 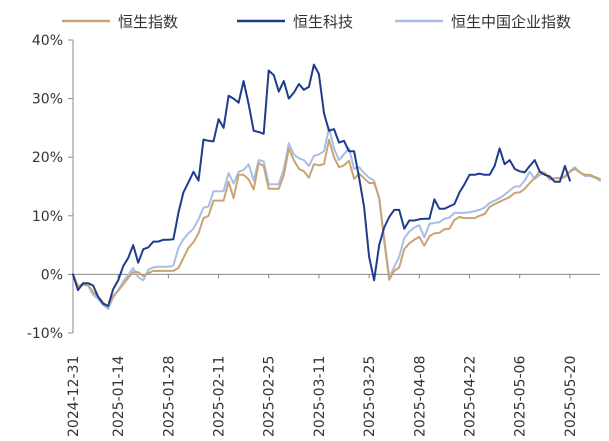 What do you see at coordinates (370, 396) in the screenshot?
I see `x-tick-label: 2025-03-25` at bounding box center [370, 396].